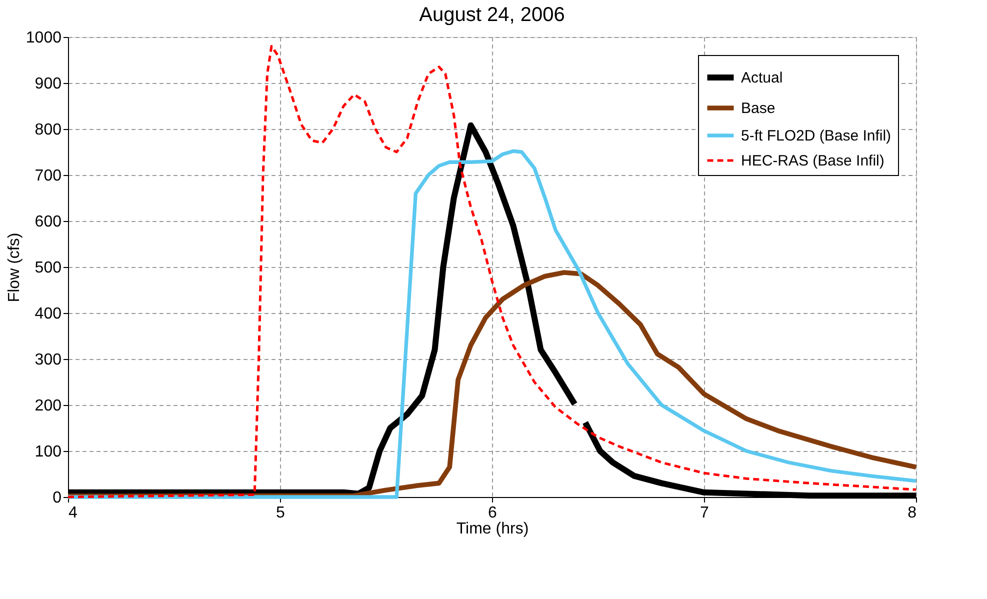 This screenshot has width=987, height=599. Describe the element at coordinates (48, 84) in the screenshot. I see `y-tick-label: 900` at that location.